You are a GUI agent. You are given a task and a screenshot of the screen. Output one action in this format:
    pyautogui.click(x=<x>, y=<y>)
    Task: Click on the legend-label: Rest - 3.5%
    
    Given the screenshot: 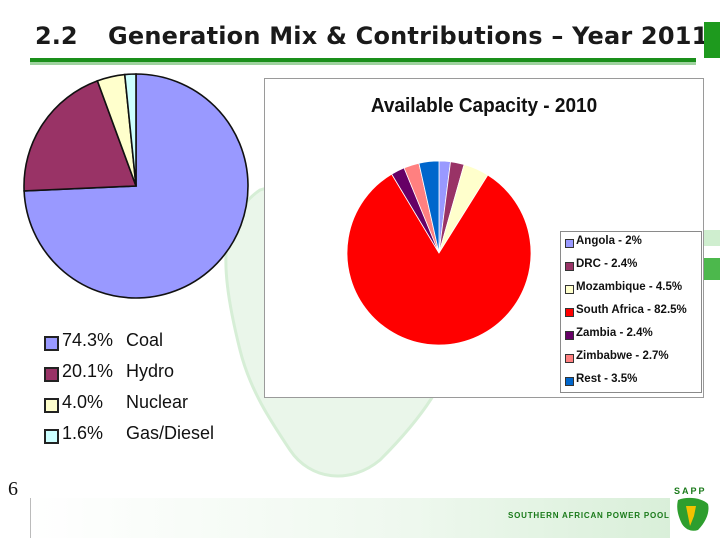 What is the action you would take?
    pyautogui.click(x=607, y=379)
    